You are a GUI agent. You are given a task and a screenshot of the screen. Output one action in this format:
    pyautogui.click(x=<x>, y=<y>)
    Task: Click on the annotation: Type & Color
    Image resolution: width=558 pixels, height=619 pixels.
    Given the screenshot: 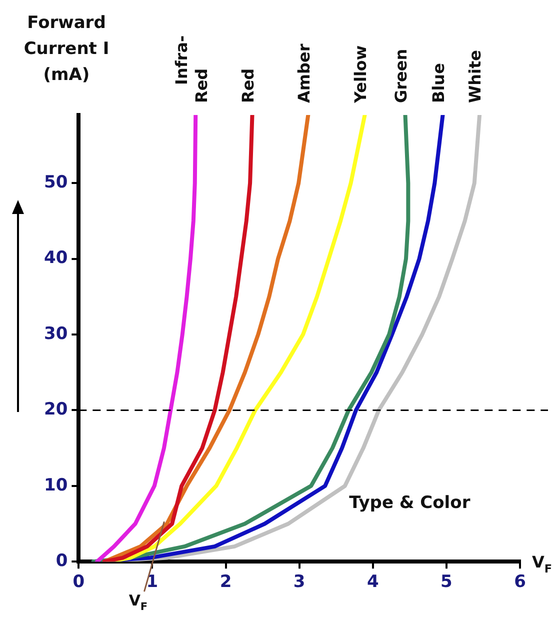 What is the action you would take?
    pyautogui.click(x=410, y=502)
    